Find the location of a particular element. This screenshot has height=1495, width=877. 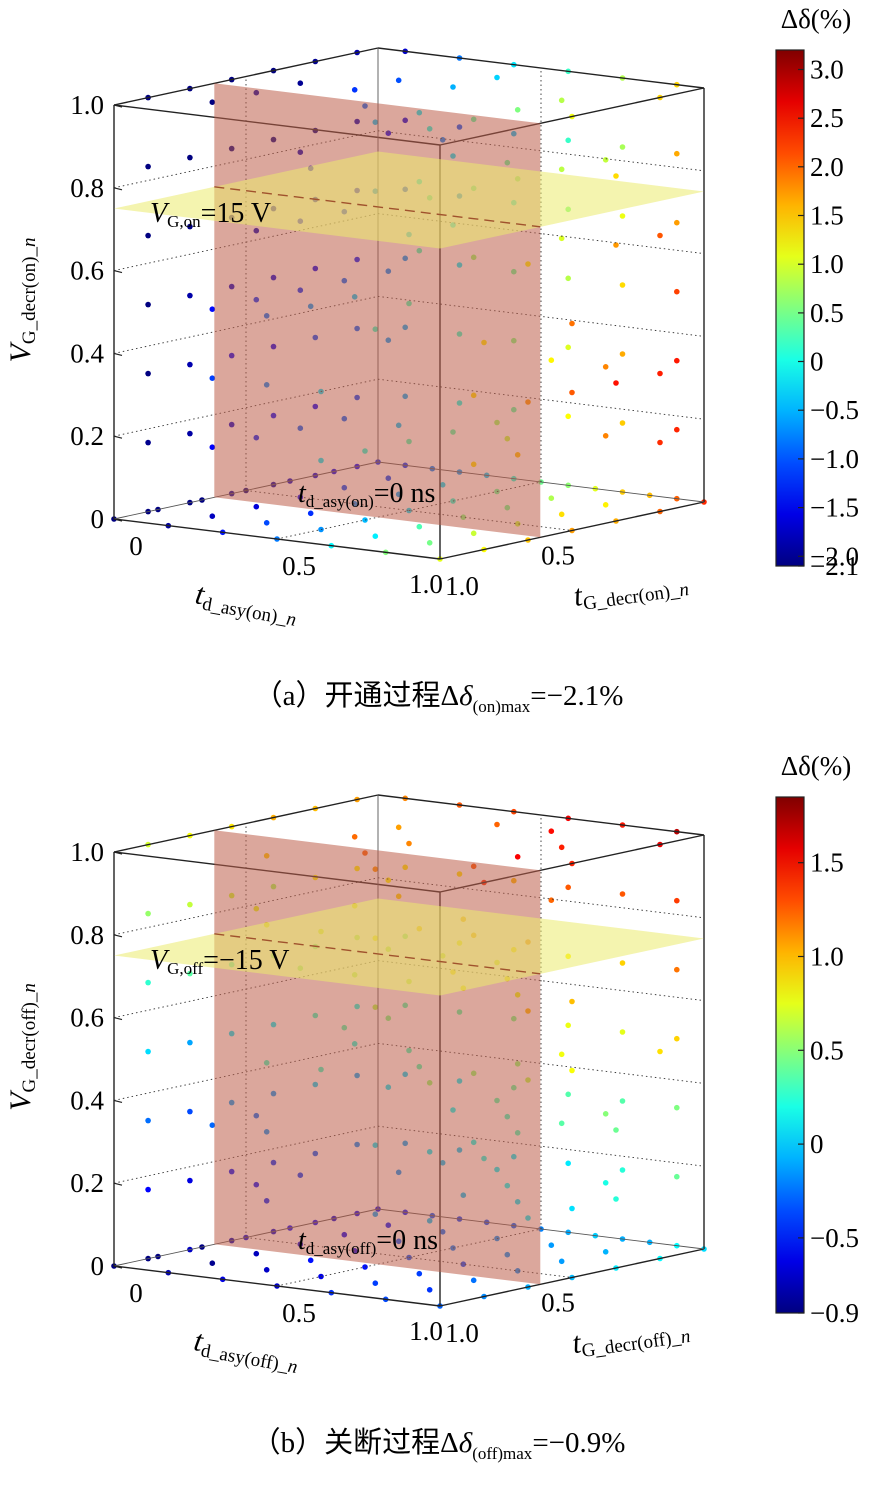

floor-label-part: t is located at coordinates (302, 1240).